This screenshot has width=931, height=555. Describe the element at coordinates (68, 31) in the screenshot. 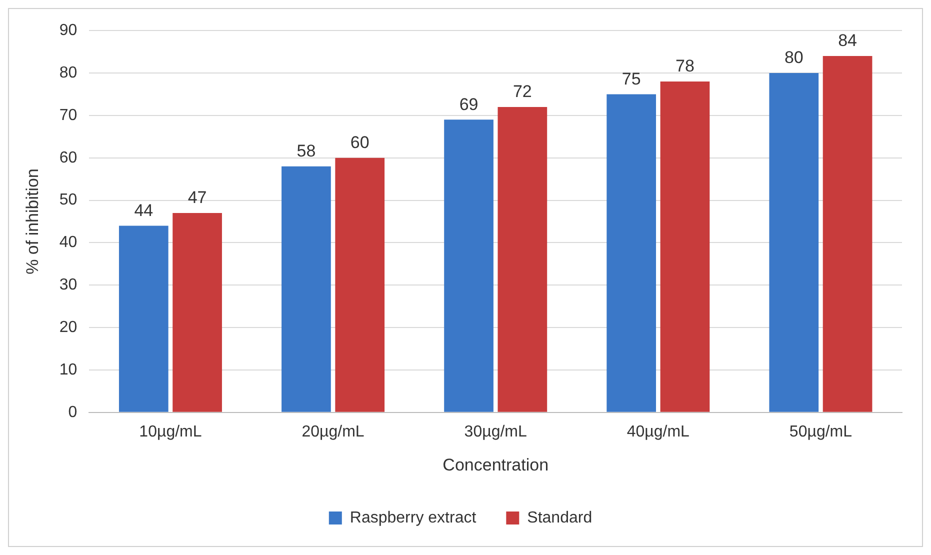

I see `y-tick-label: 90` at that location.